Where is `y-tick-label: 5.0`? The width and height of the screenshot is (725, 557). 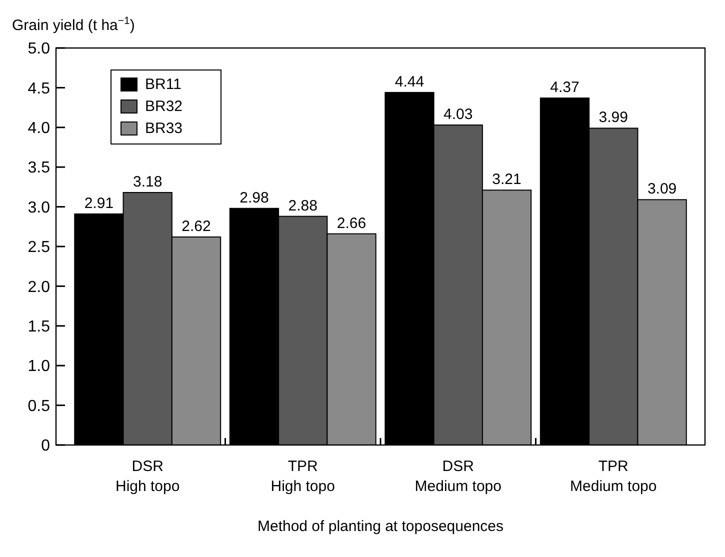 y-tick-label: 5.0 is located at coordinates (39, 49).